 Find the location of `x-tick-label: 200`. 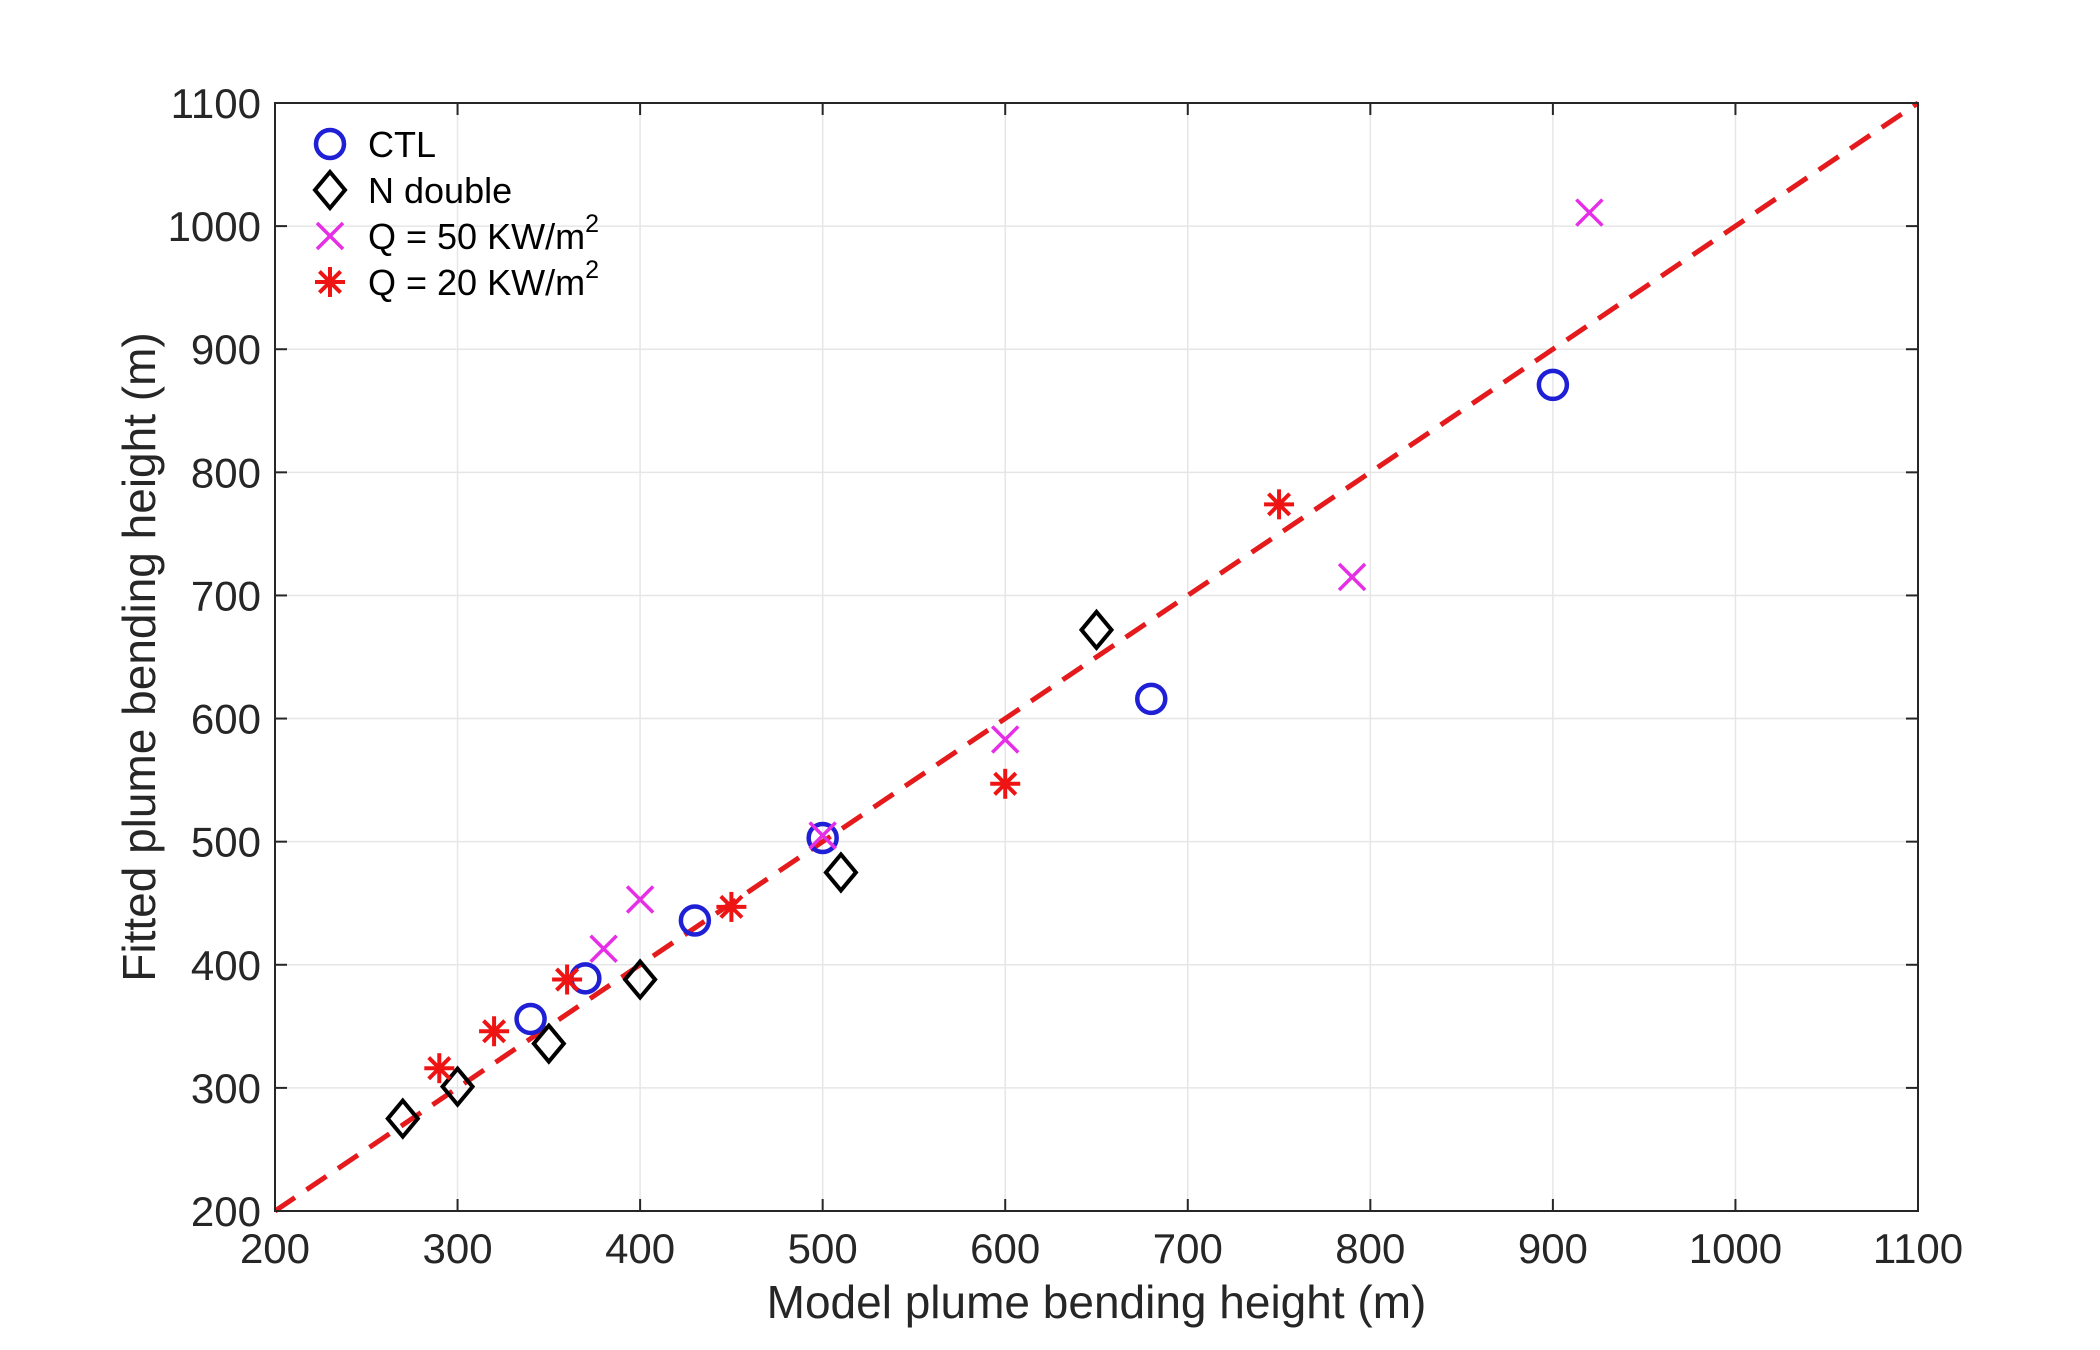

x-tick-label: 200 is located at coordinates (275, 1248).